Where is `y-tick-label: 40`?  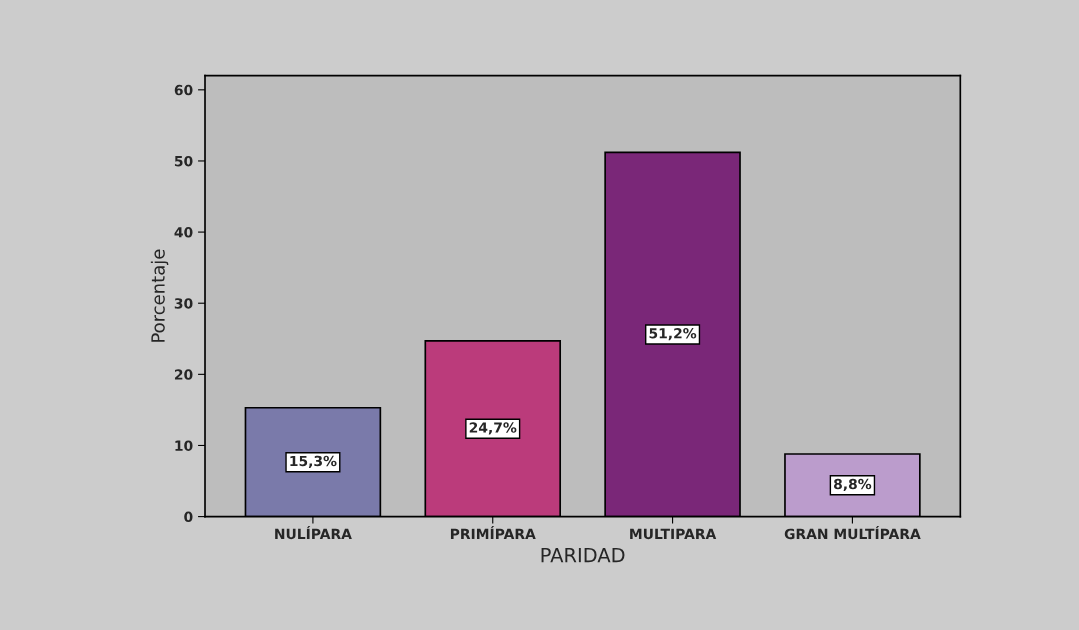
y-tick-label: 40 is located at coordinates (183, 232).